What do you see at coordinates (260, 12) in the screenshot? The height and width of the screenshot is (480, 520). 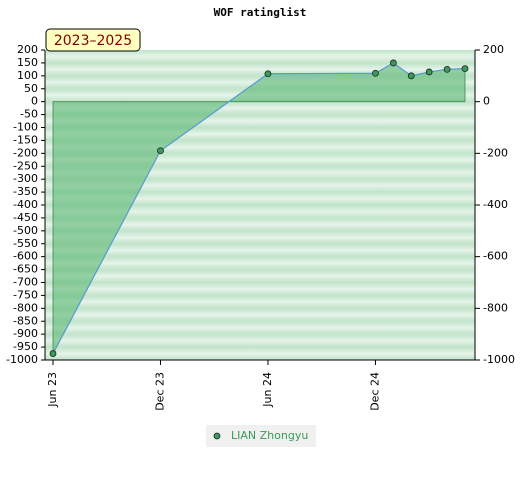 I see `chart-title: WOF ratinglist` at bounding box center [260, 12].